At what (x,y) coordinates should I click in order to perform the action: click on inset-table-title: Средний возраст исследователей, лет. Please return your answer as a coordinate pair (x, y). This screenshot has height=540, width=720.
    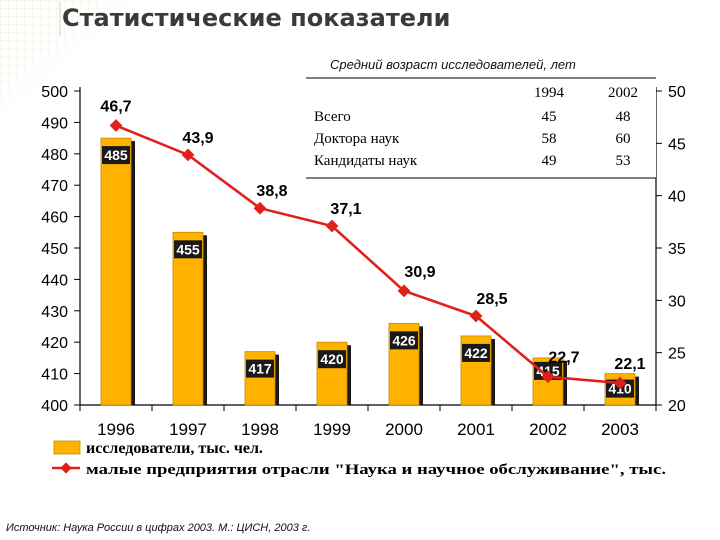
    Looking at the image, I should click on (453, 64).